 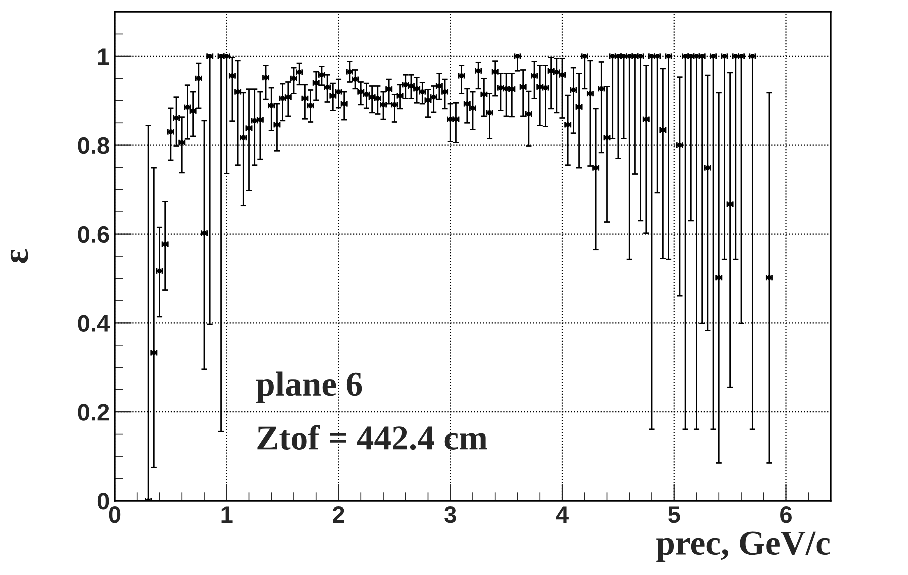 I want to click on y-axis-title: ε, so click(x=19, y=257).